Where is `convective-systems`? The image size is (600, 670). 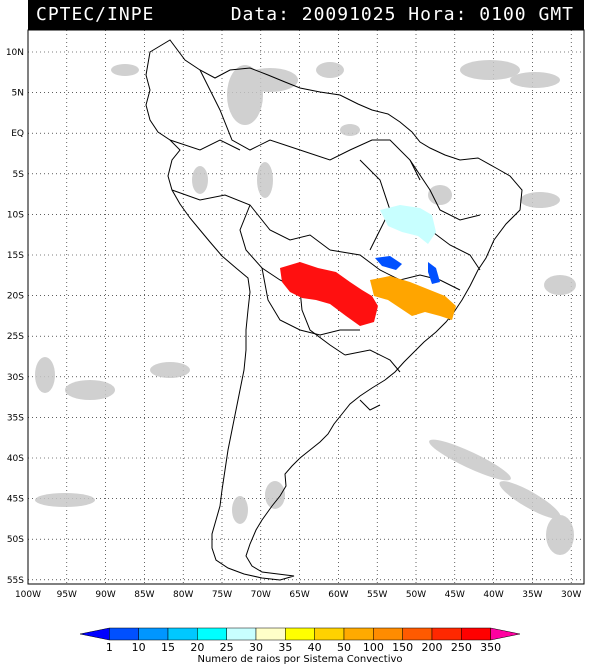
convective-systems is located at coordinates (368, 265).